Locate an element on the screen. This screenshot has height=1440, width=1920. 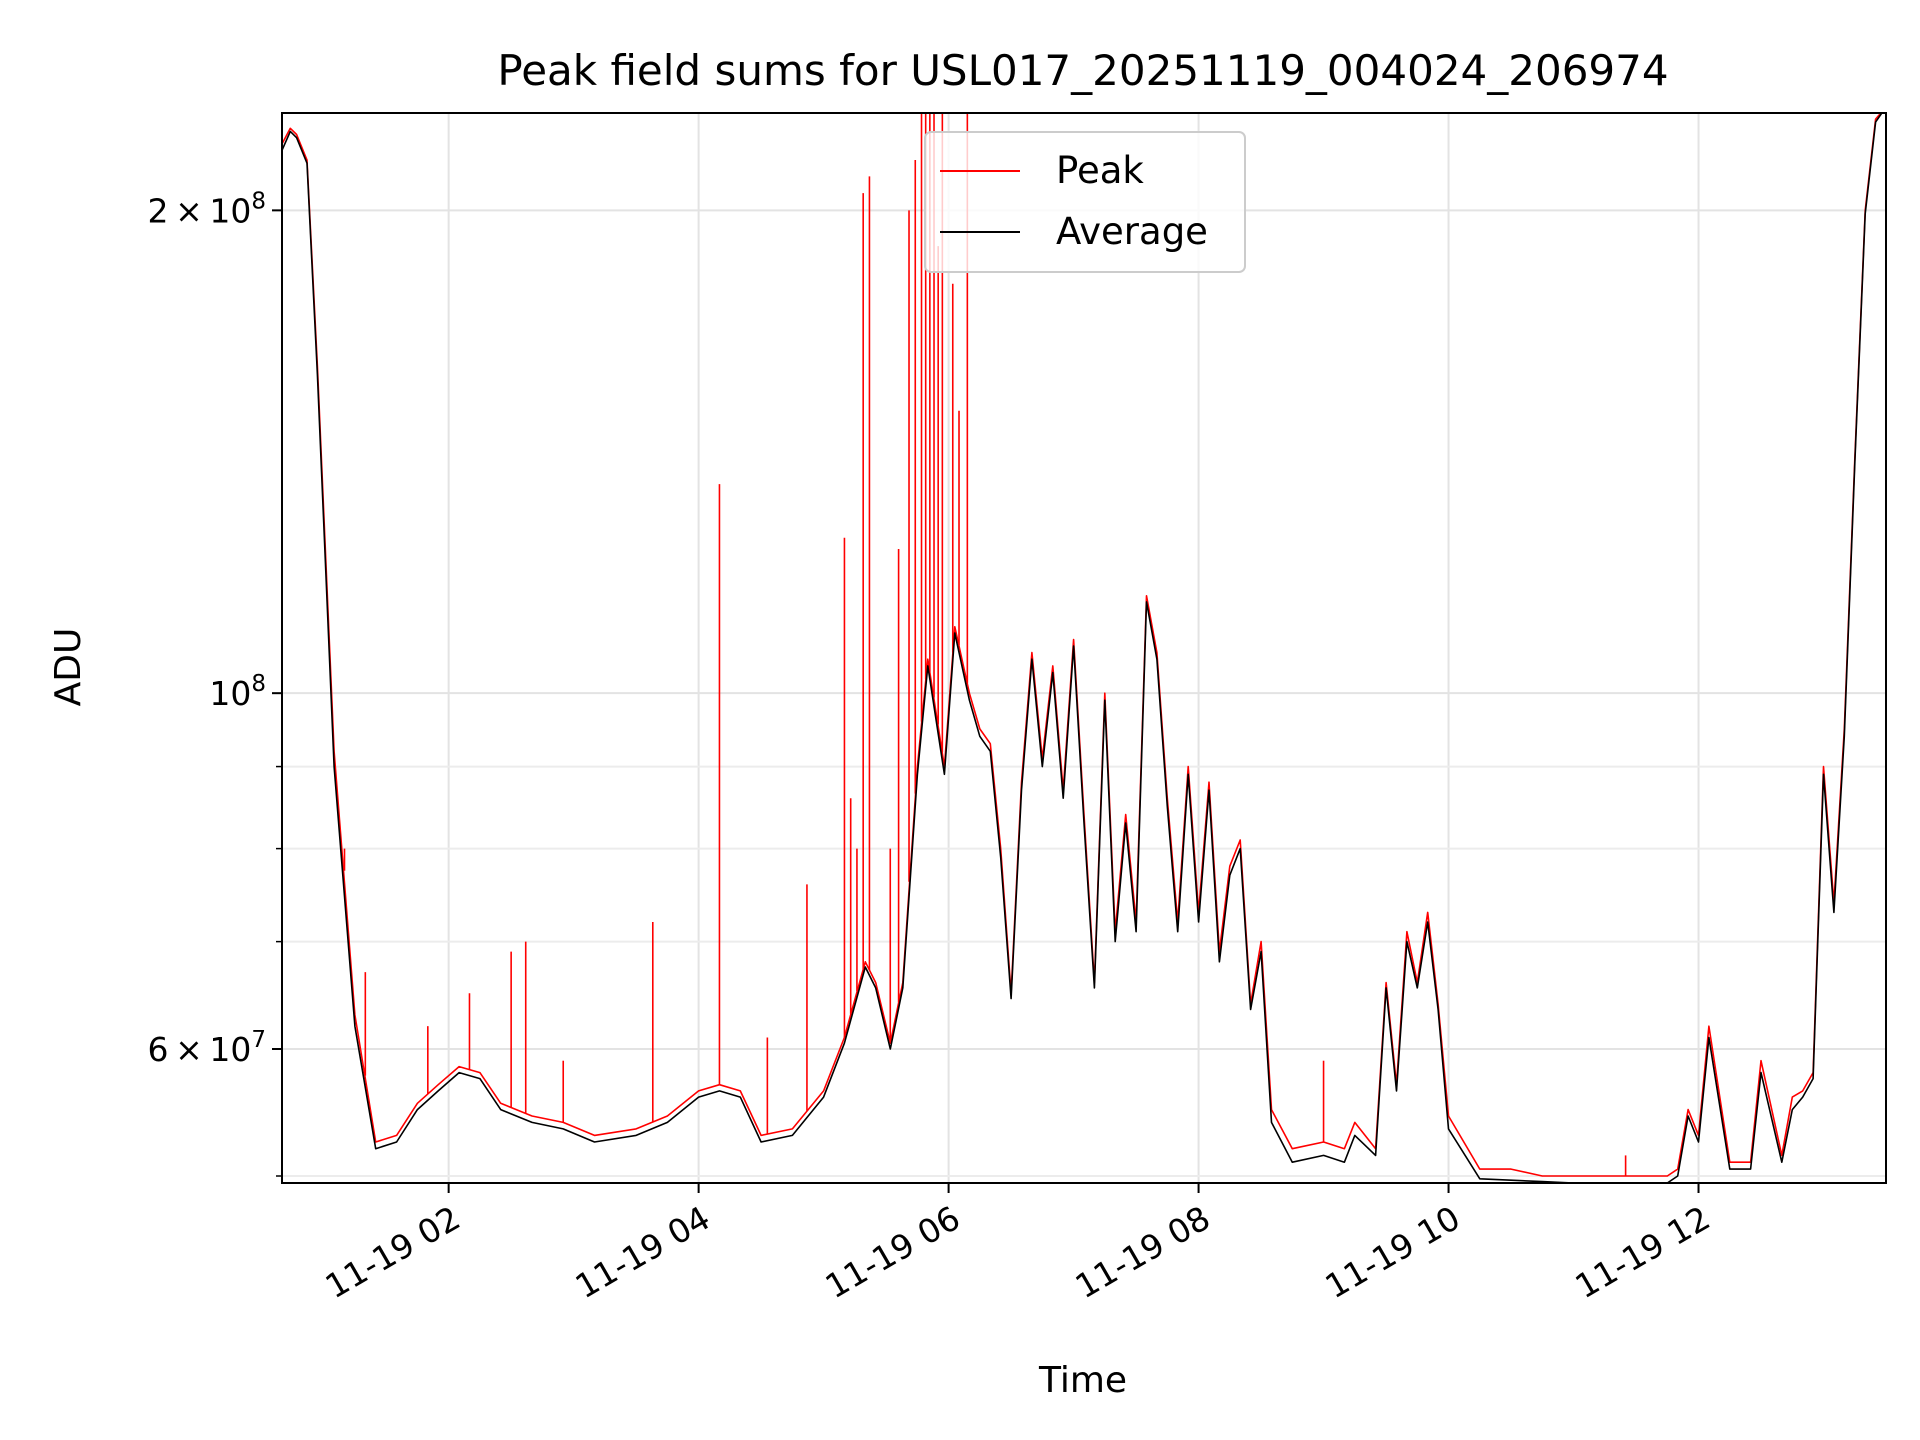
y-tick-label: 108 is located at coordinates (237, 692).